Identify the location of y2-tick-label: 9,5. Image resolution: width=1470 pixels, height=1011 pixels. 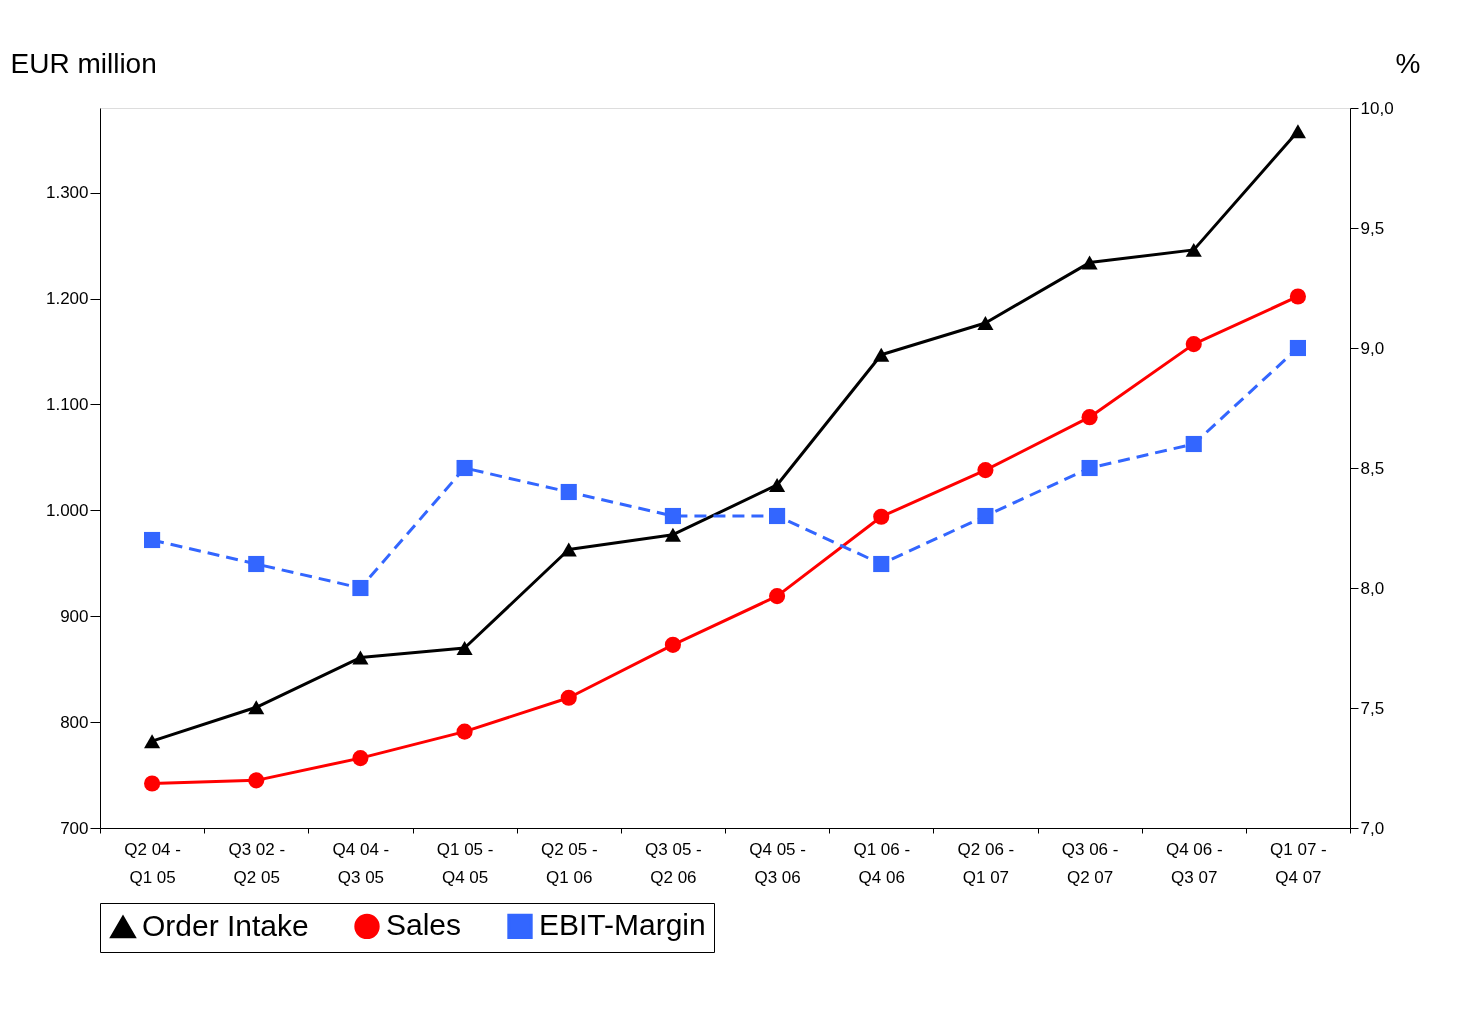
(1372, 228).